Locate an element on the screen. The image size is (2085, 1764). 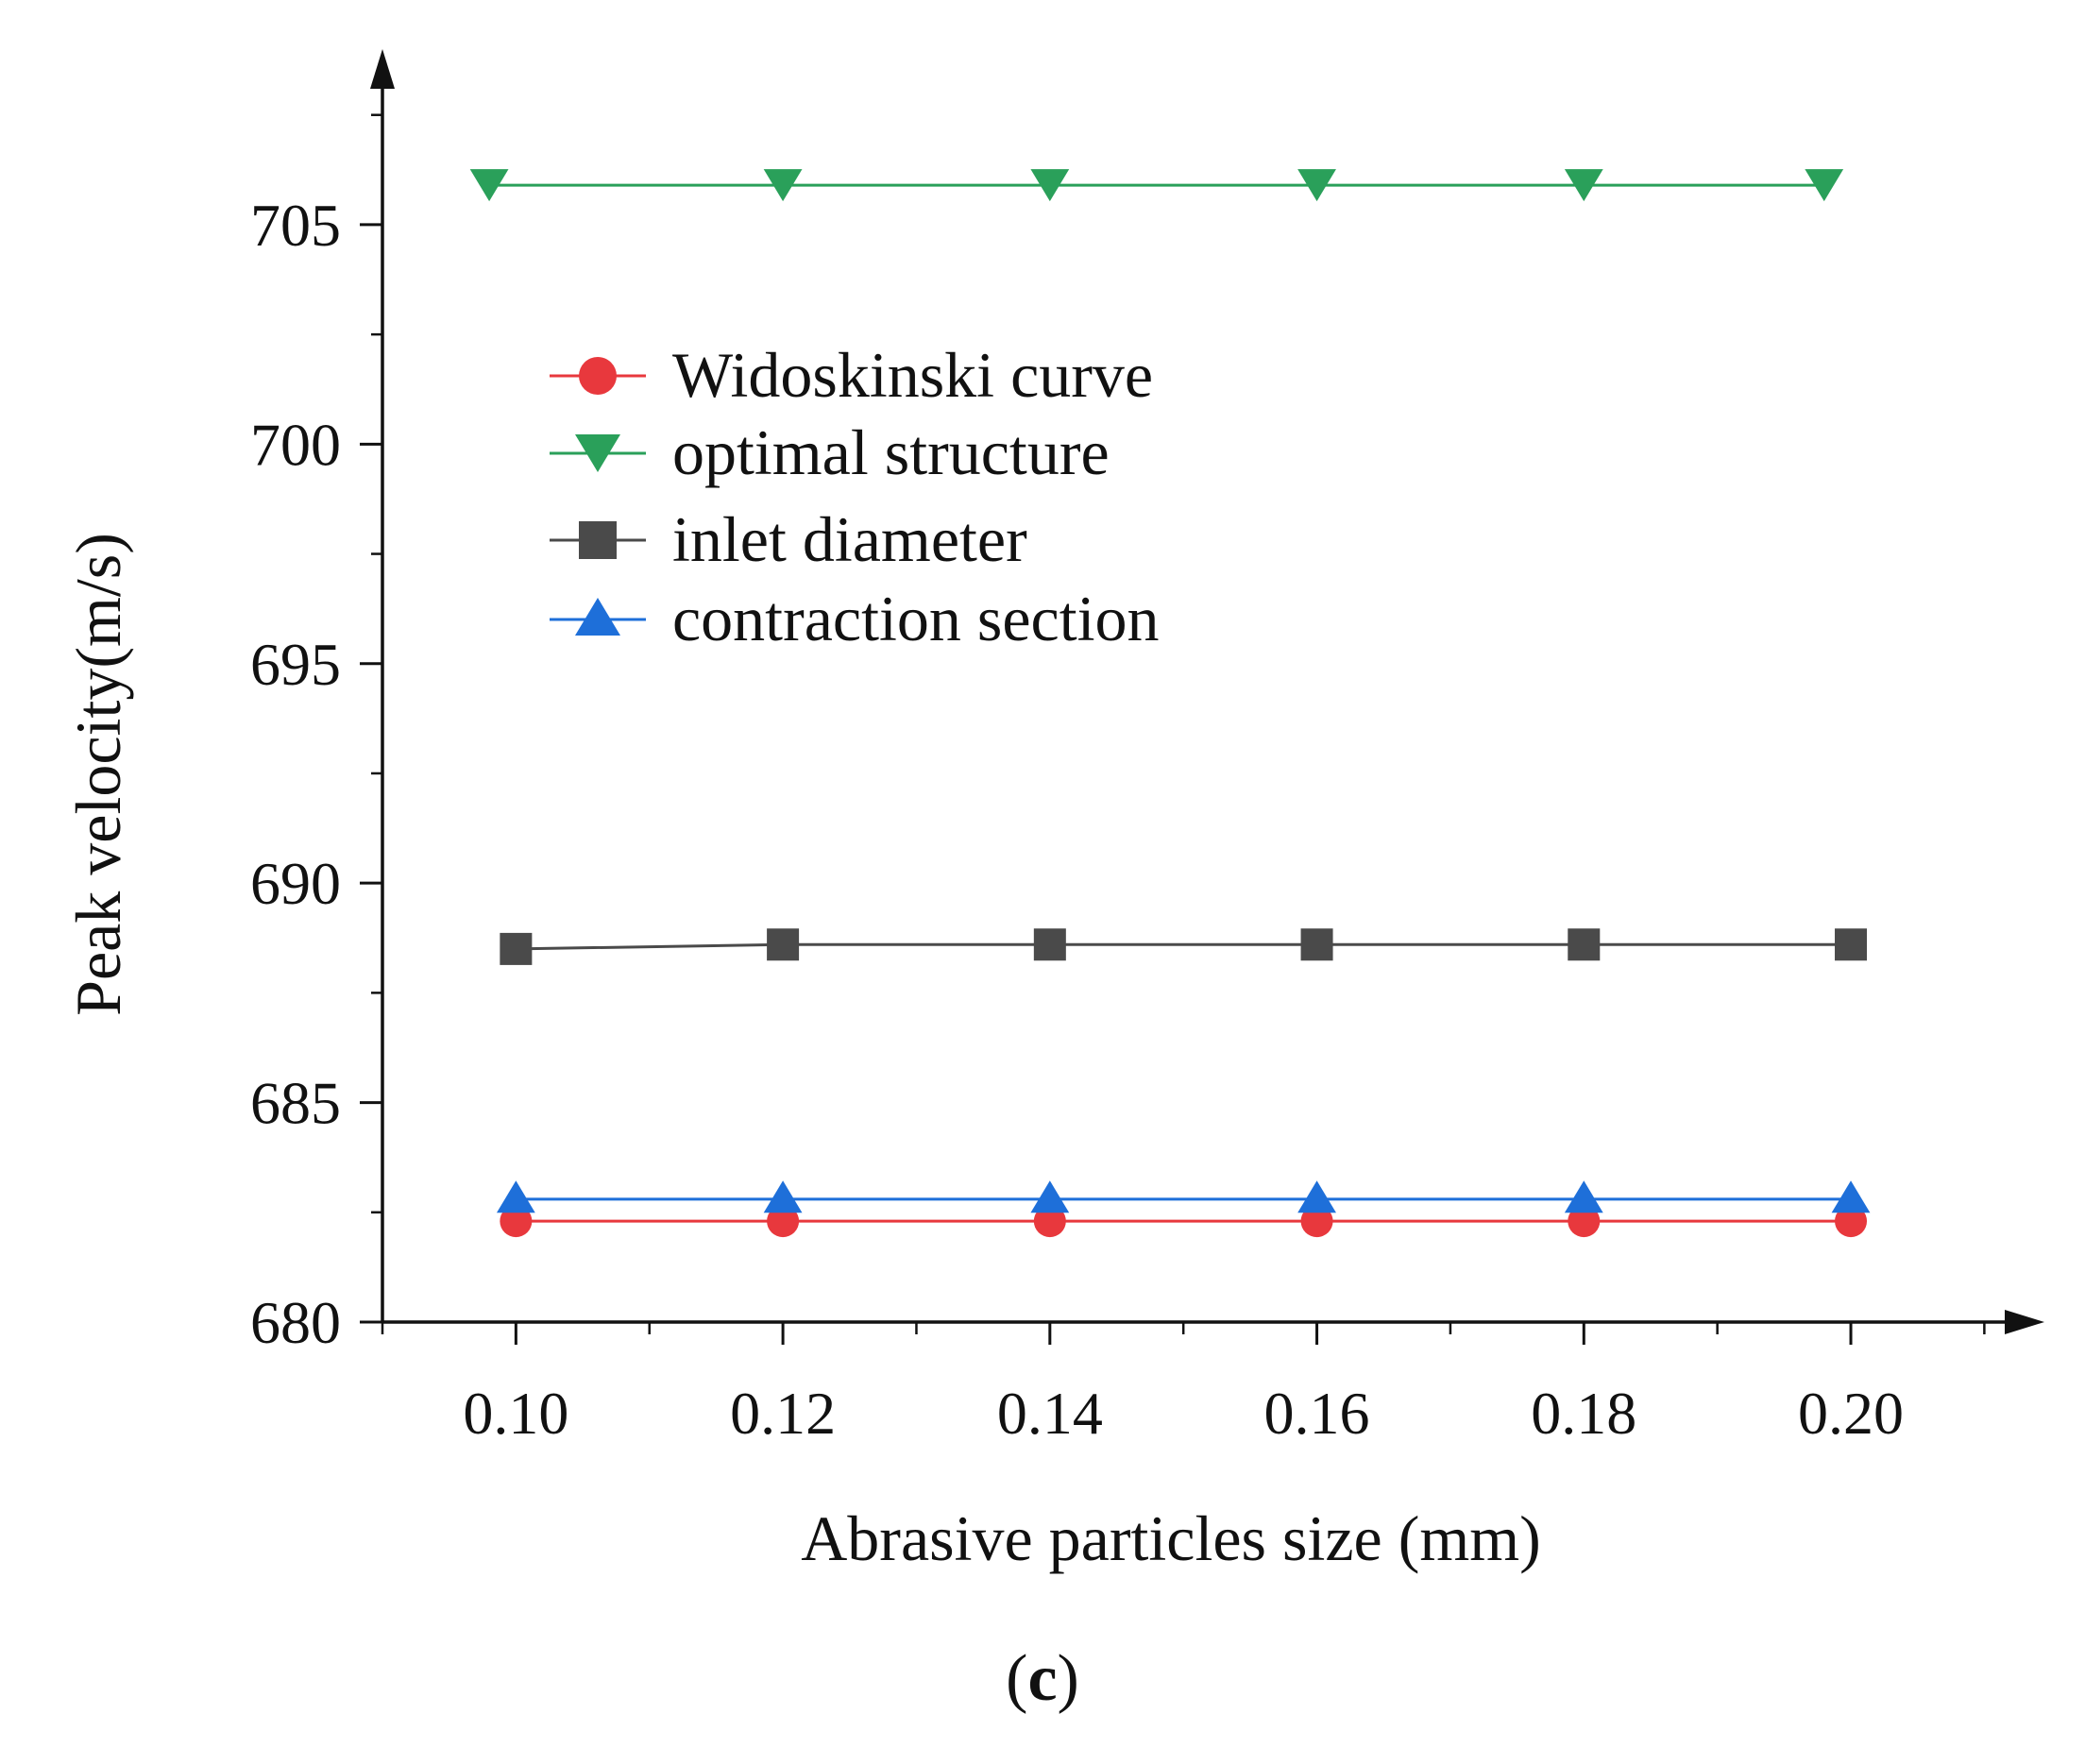
y-tick-label: 690 is located at coordinates (295, 883).